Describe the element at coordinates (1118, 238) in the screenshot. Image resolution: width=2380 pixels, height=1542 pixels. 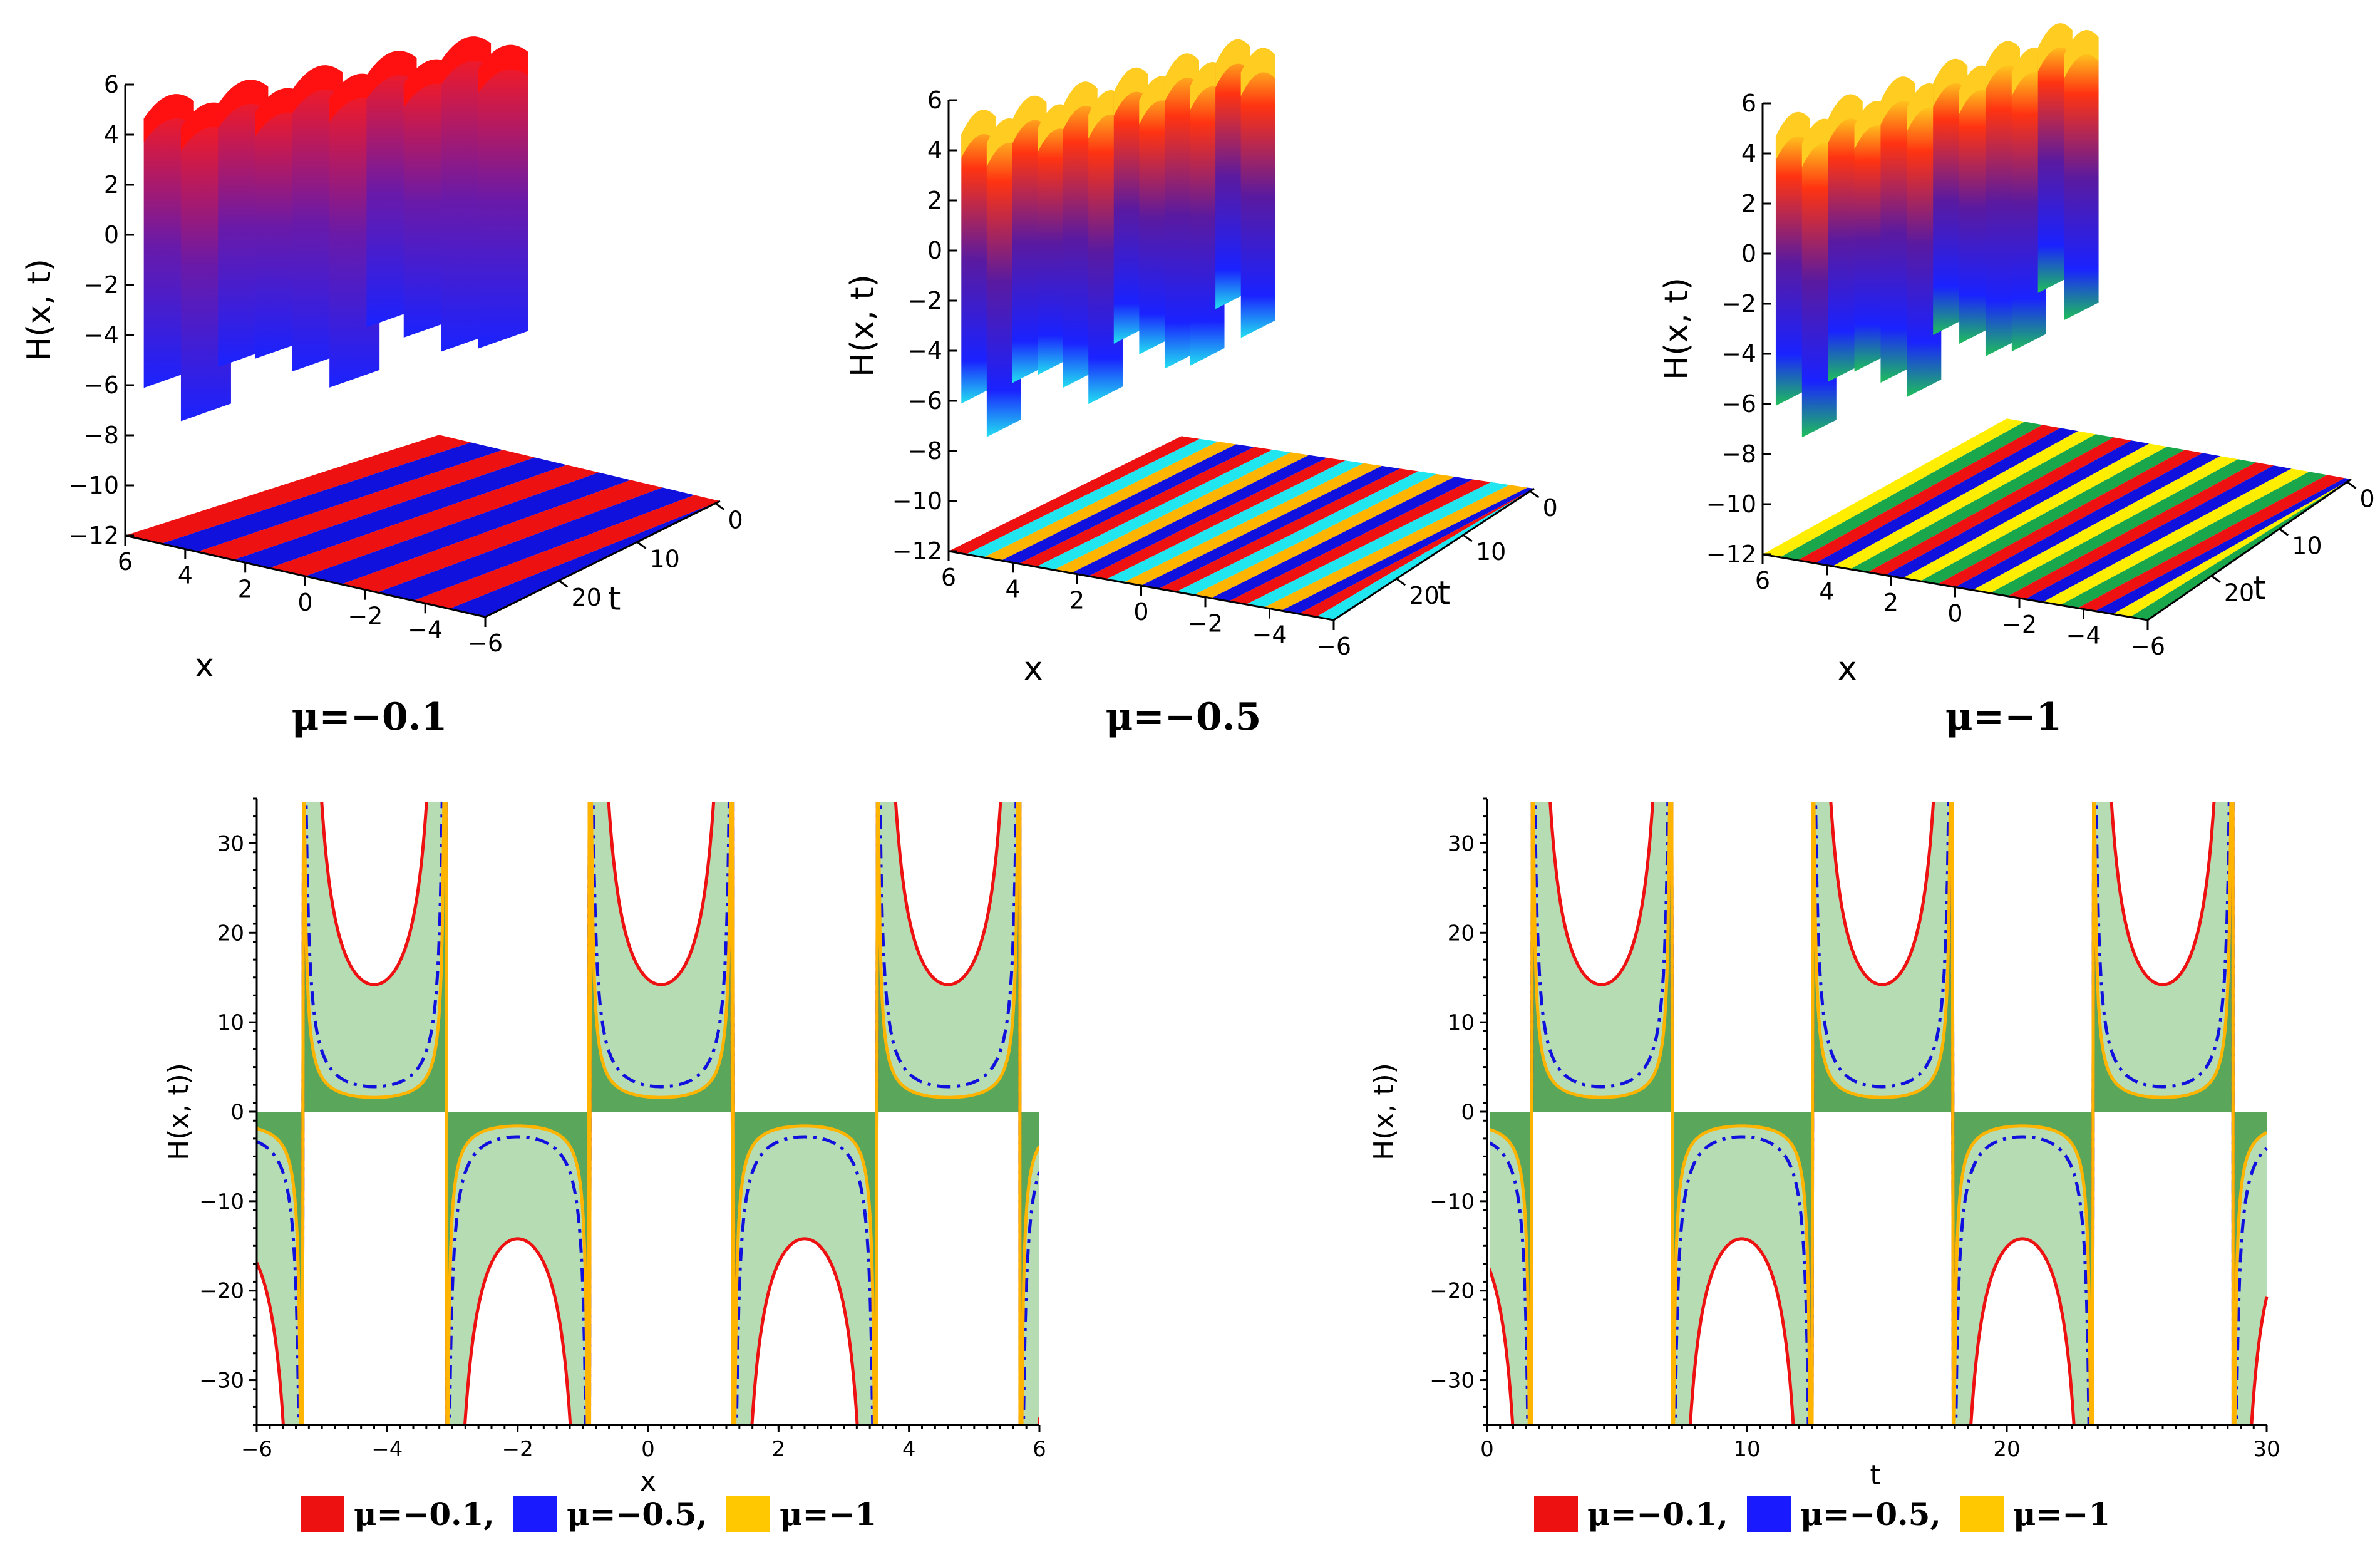
I see `surface-walls` at that location.